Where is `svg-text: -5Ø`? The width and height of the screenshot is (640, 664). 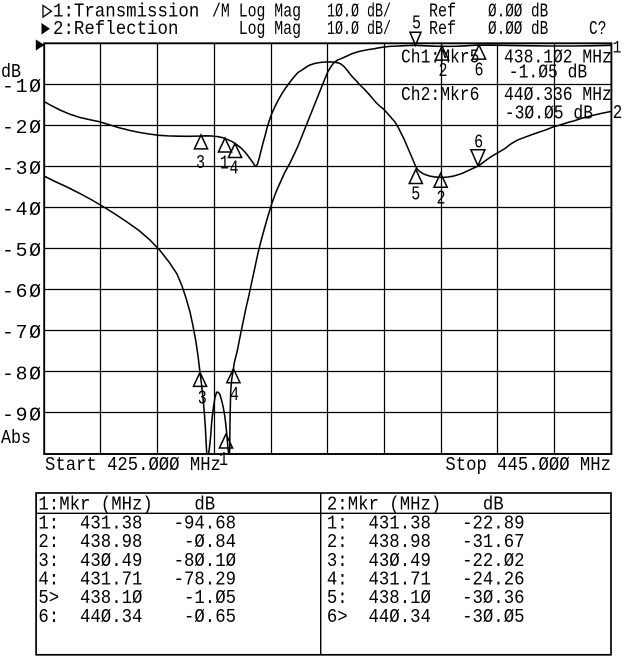
svg-text: -5Ø is located at coordinates (21, 251).